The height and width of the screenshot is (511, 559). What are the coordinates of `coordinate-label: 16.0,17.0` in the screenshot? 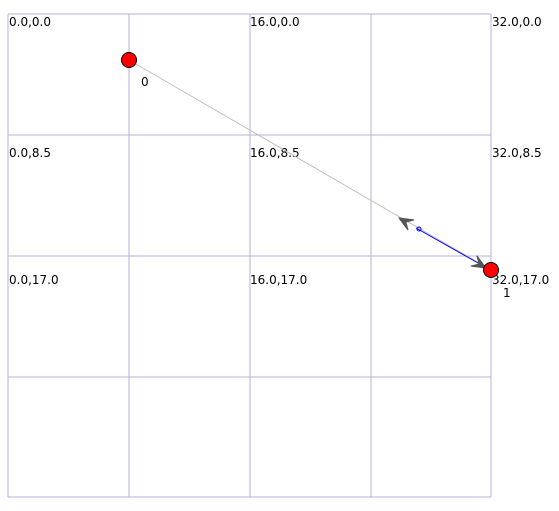 It's located at (278, 280).